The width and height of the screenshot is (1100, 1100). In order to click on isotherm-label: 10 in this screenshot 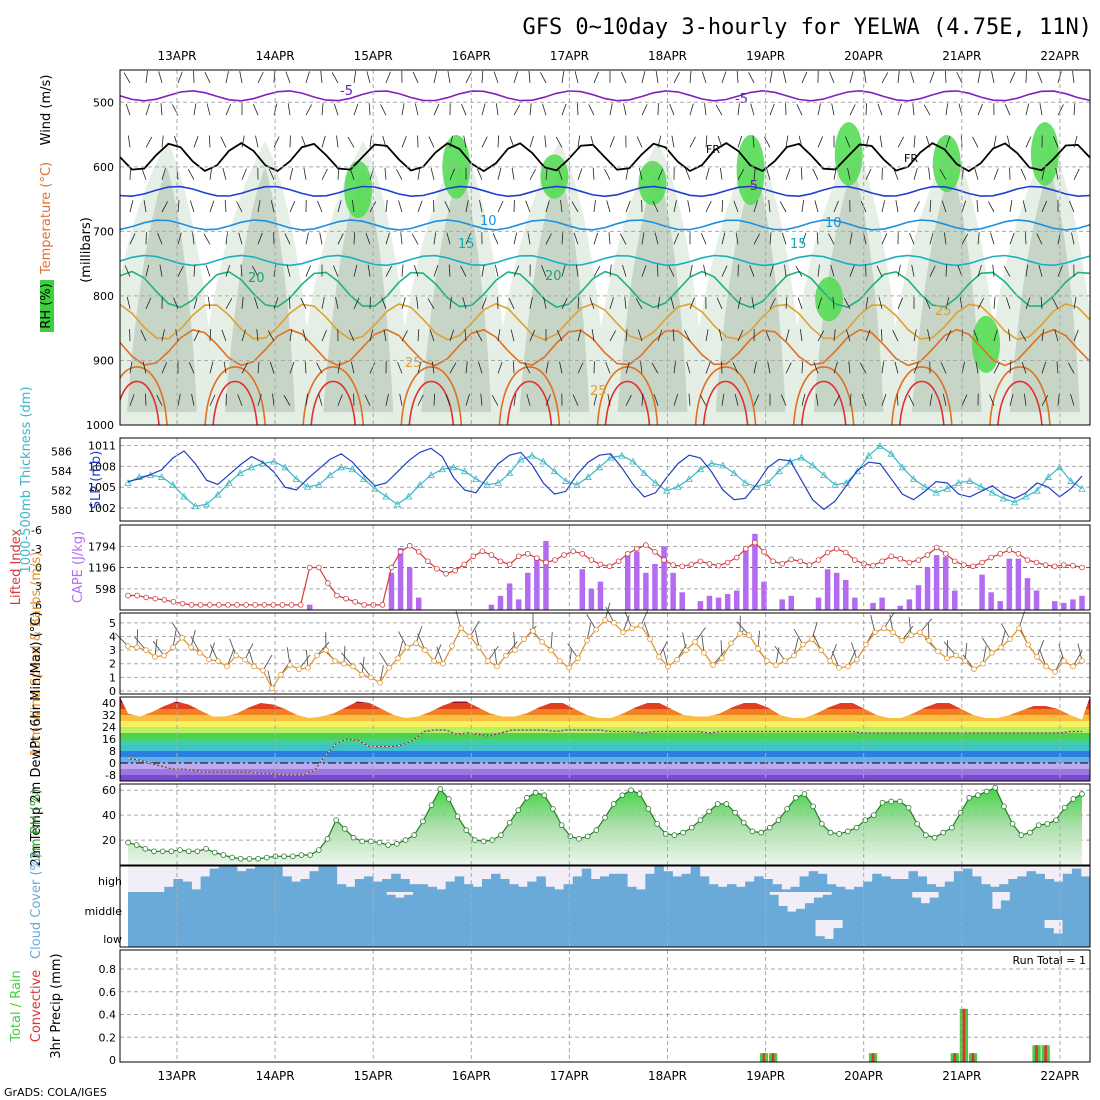, I will do `click(488, 221)`.